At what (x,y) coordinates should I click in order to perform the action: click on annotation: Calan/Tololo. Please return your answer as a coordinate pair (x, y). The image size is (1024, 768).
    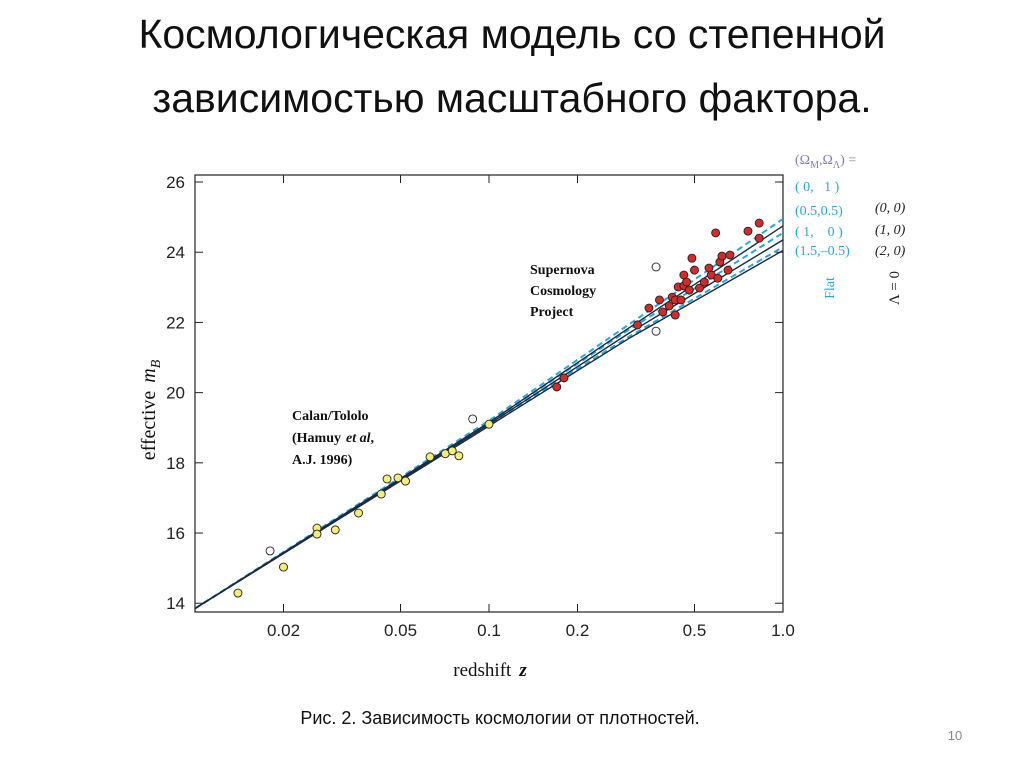
    Looking at the image, I should click on (330, 416).